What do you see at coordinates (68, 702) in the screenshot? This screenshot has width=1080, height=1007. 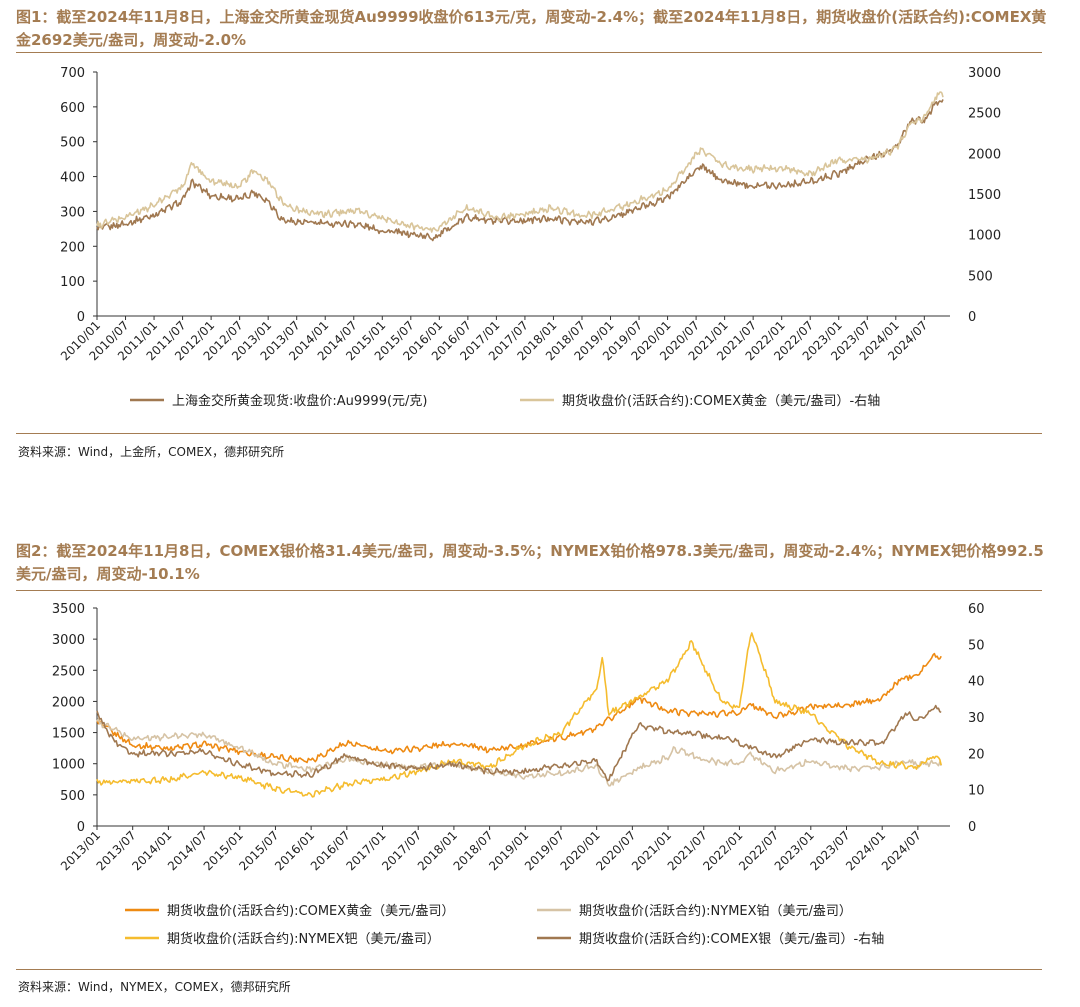 I see `left-axis-tick-label: 2000` at bounding box center [68, 702].